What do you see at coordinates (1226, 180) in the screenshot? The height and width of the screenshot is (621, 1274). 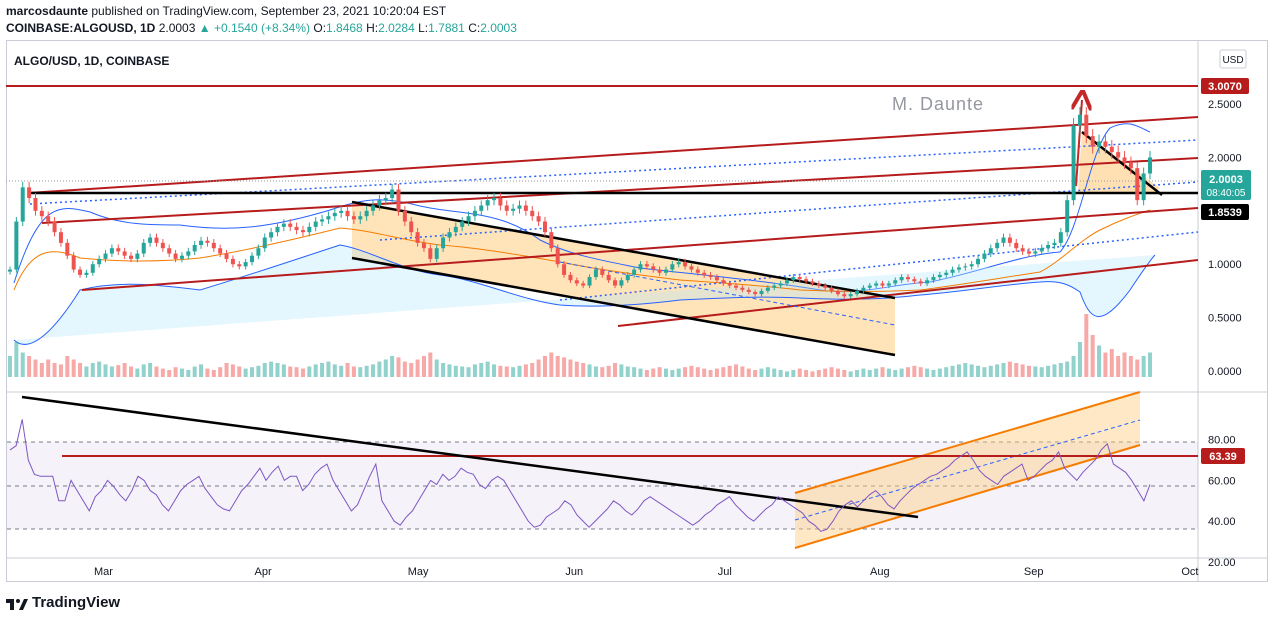 I see `tag-last-price-label: 2.0003` at bounding box center [1226, 180].